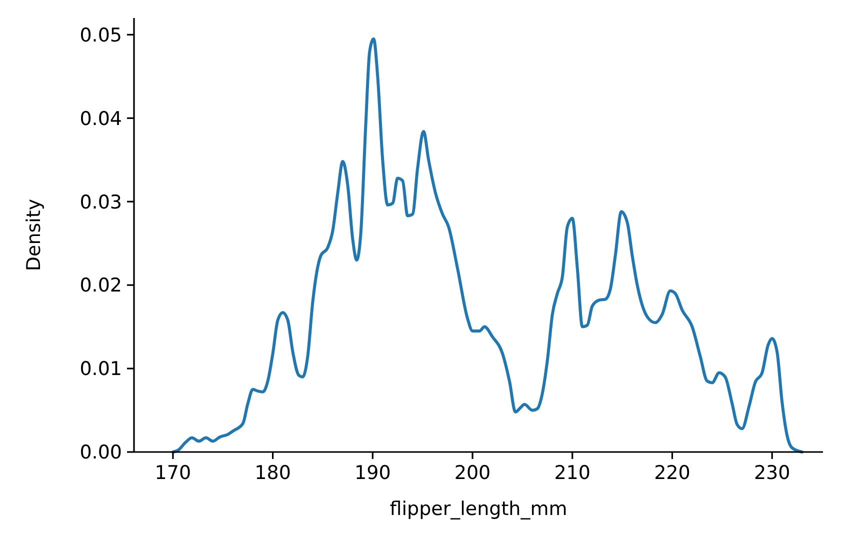  I want to click on y-tick-label: 0.00, so click(101, 453).